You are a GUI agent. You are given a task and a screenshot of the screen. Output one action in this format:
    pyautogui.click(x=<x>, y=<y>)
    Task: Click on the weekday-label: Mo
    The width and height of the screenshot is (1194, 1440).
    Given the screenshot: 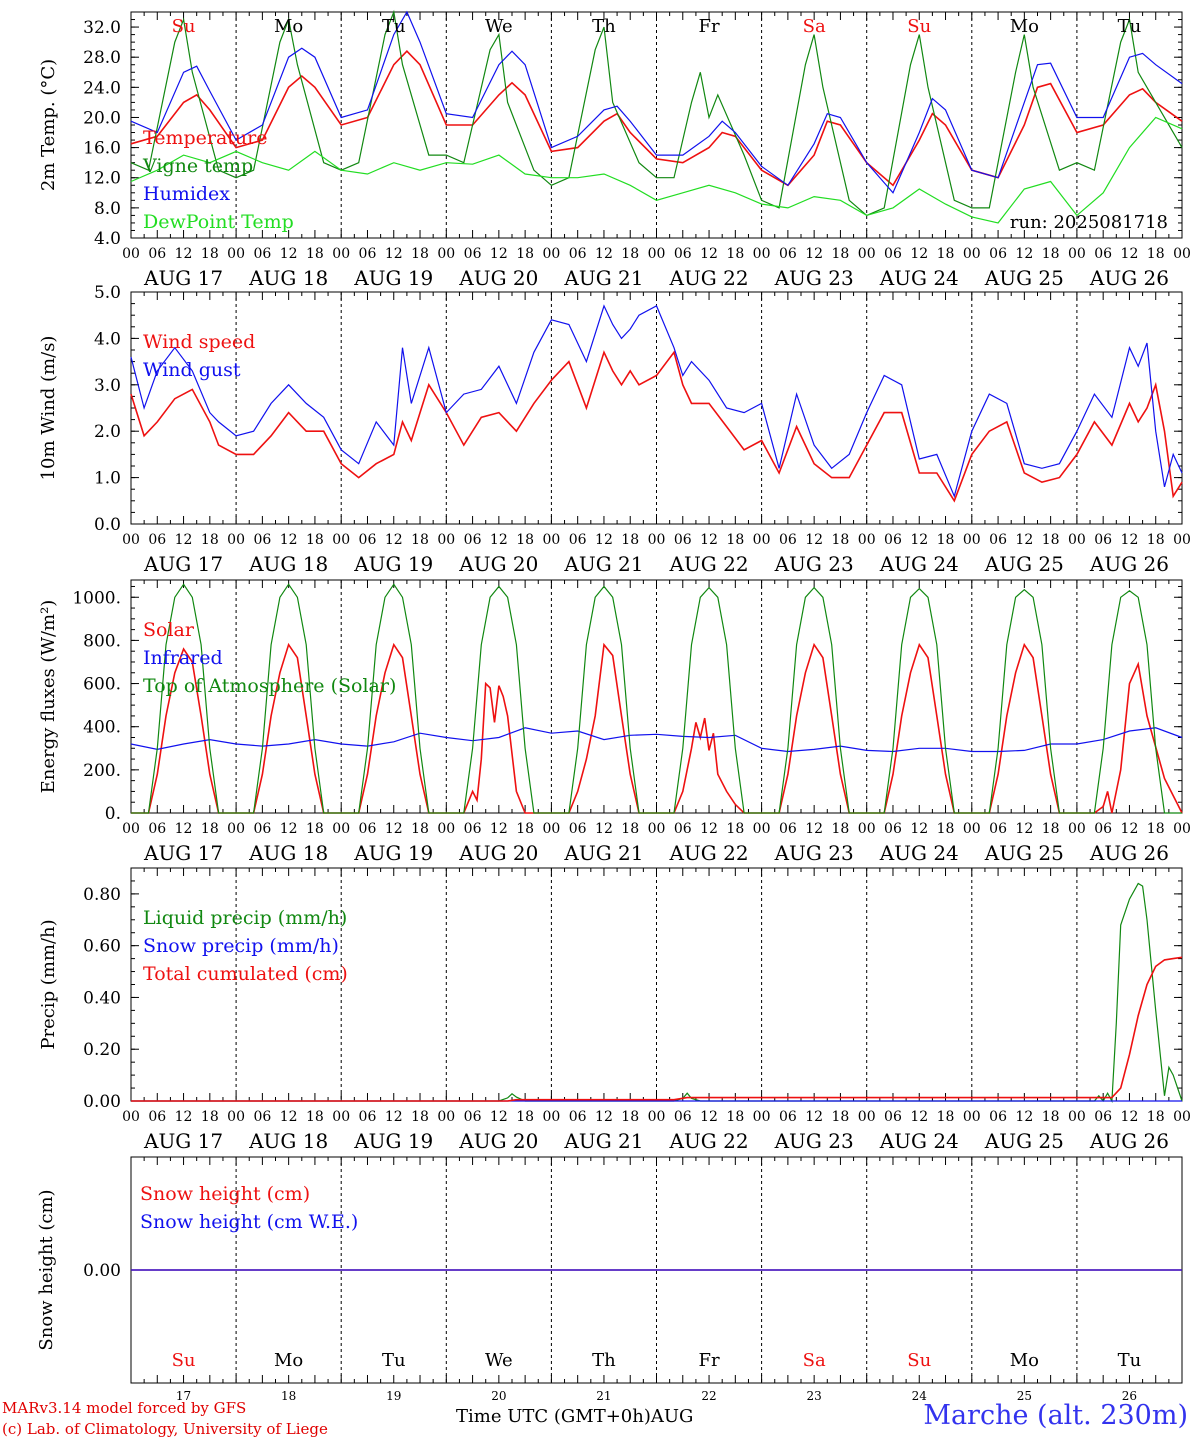 What is the action you would take?
    pyautogui.click(x=1024, y=26)
    